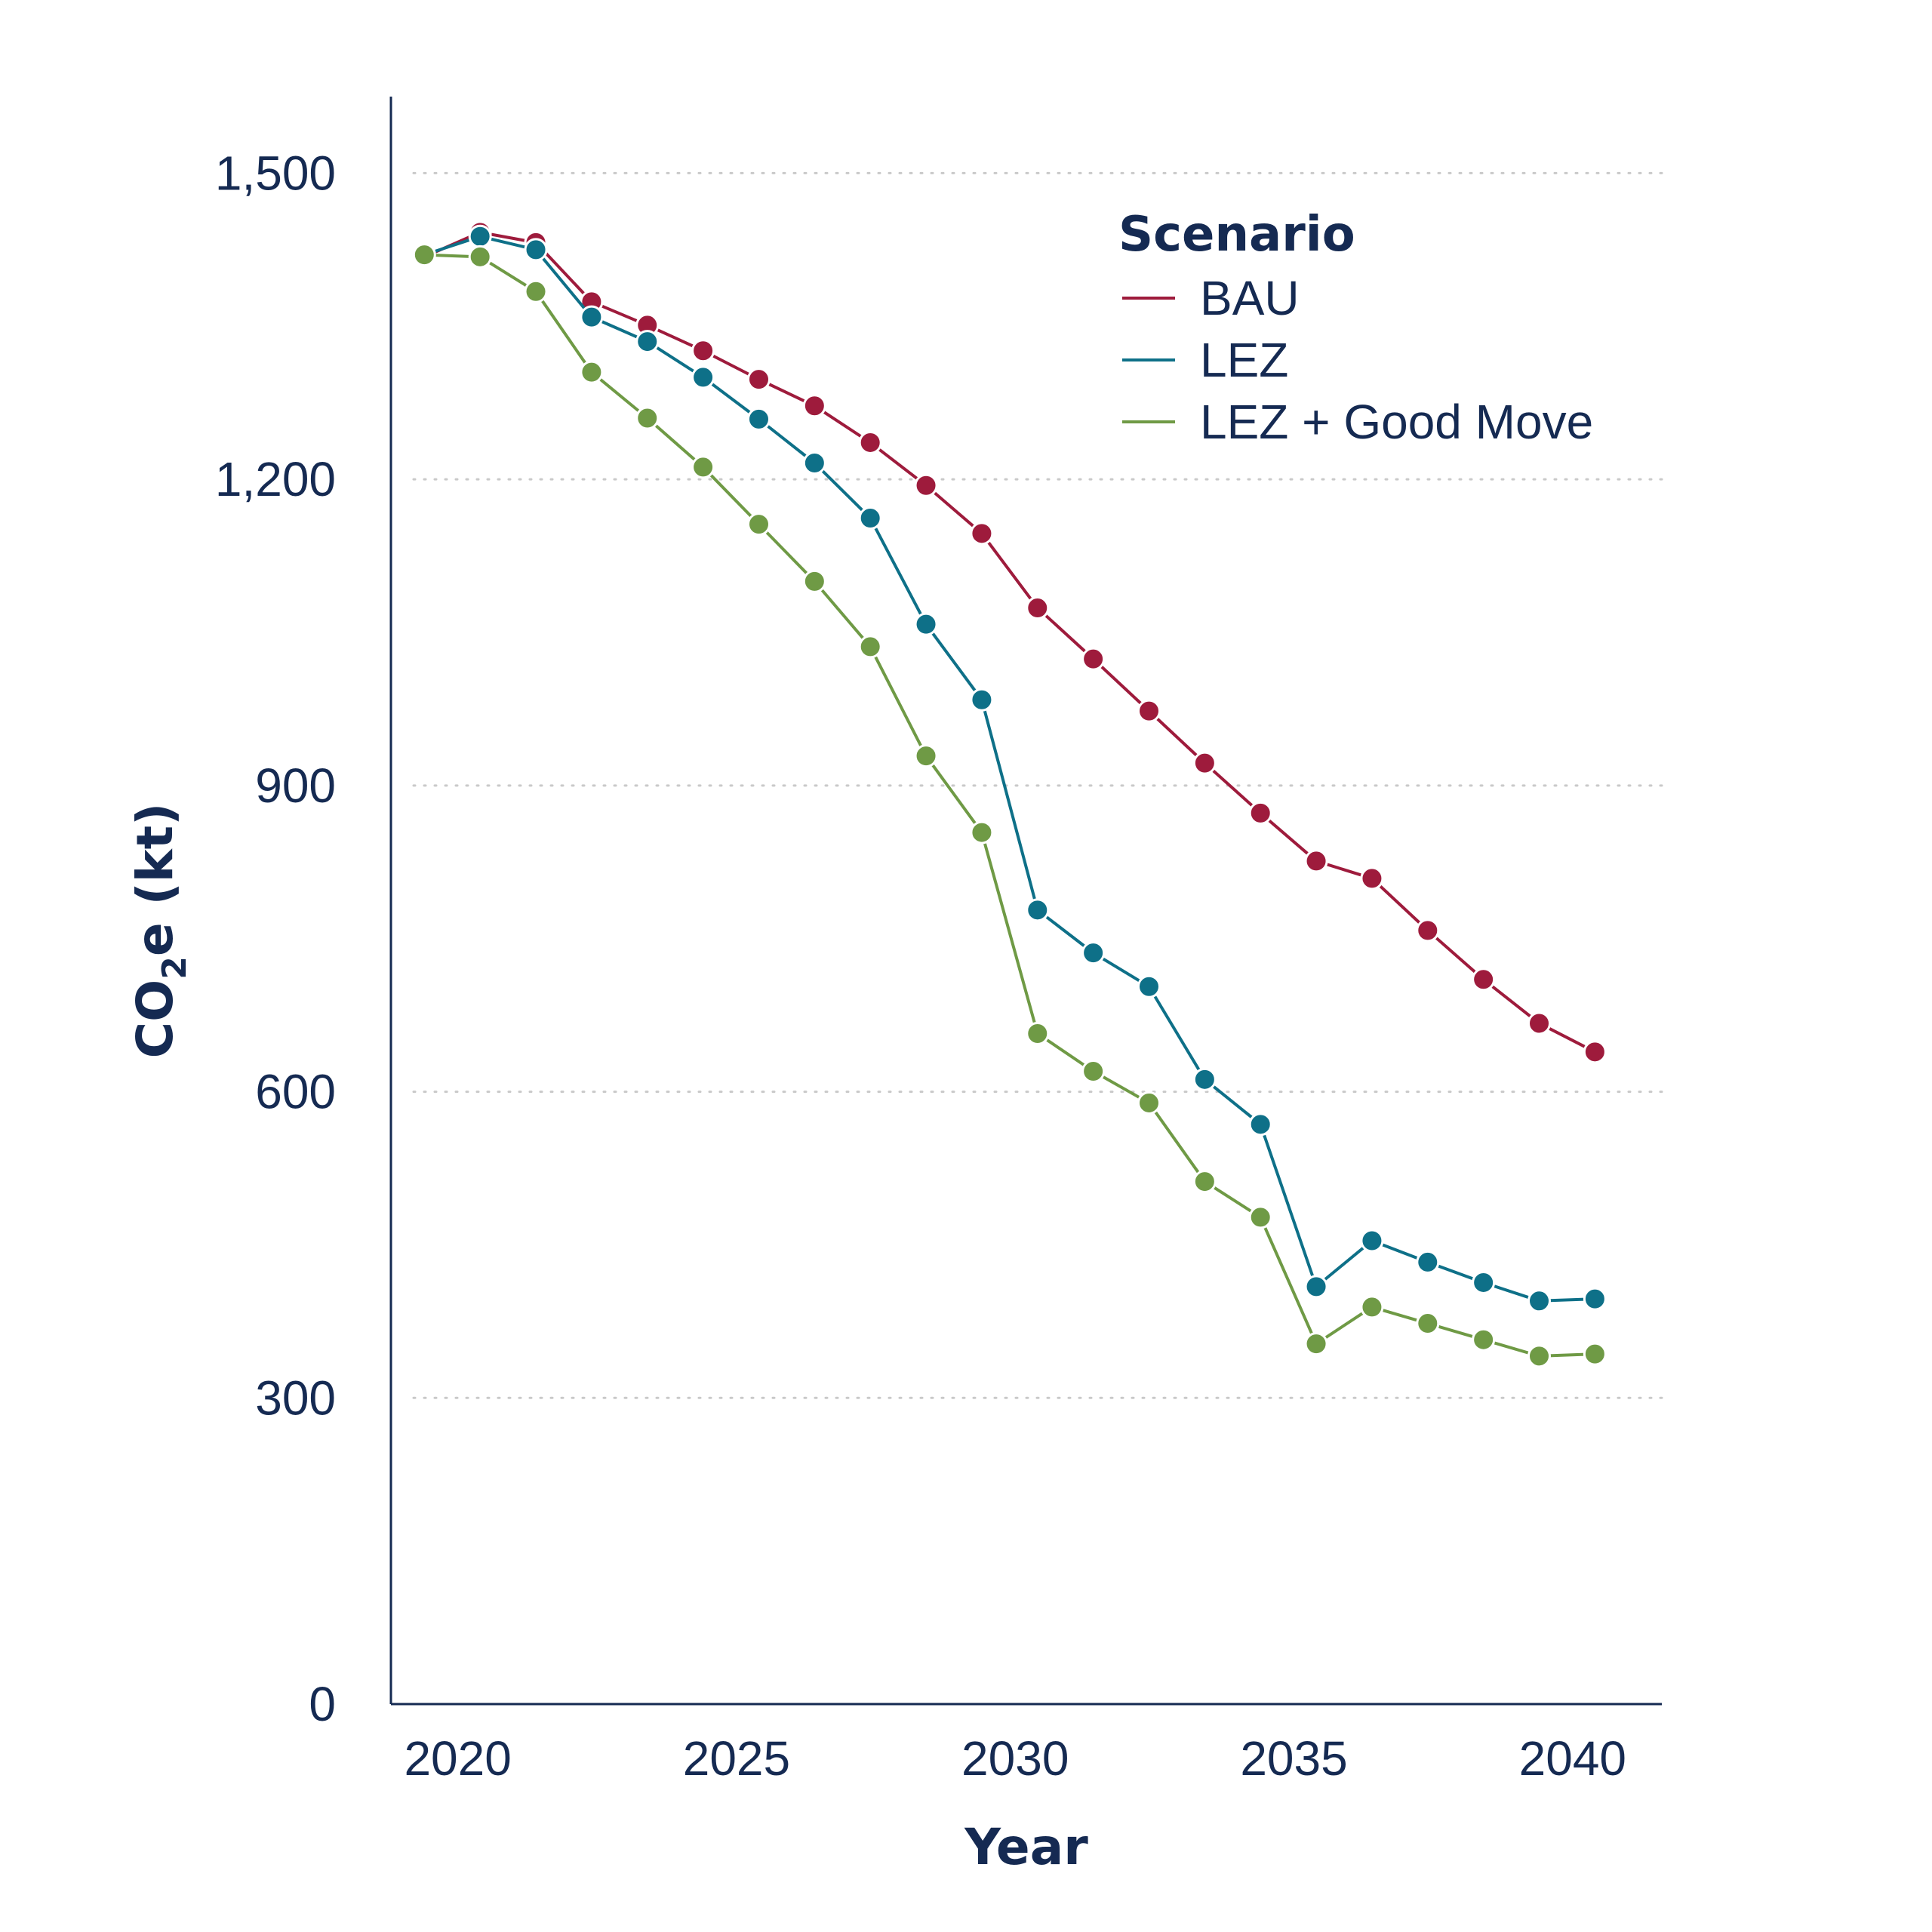 Image resolution: width=1932 pixels, height=1932 pixels. What do you see at coordinates (457, 1758) in the screenshot?
I see `x-tick-label: 2020` at bounding box center [457, 1758].